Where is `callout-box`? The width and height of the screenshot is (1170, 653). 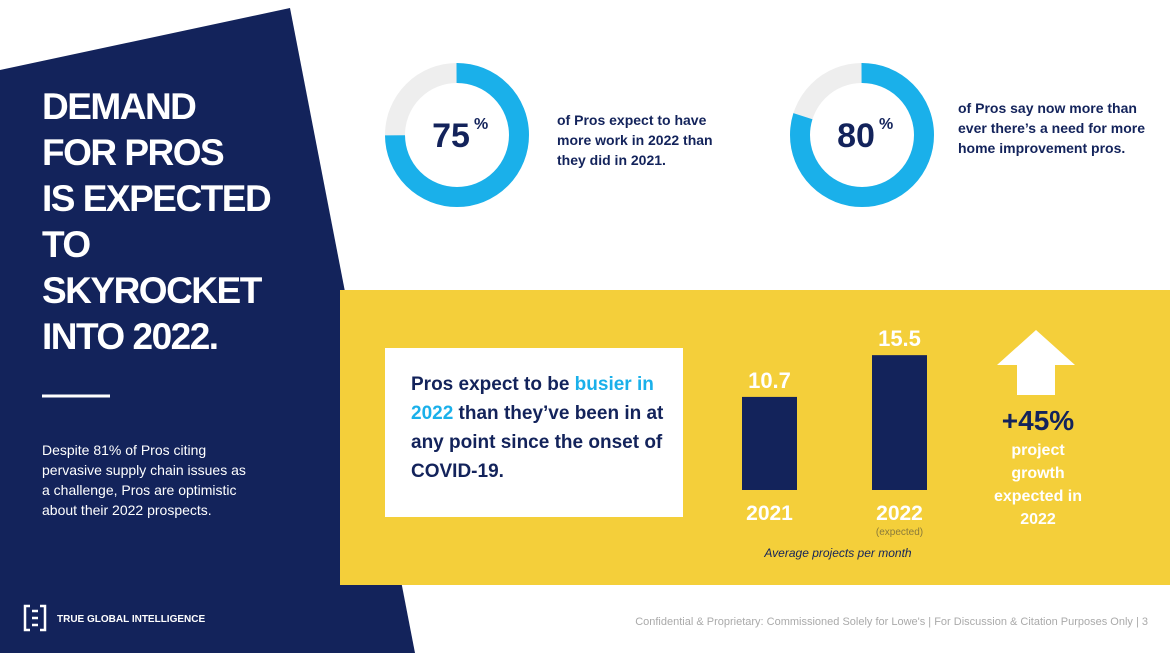 callout-box is located at coordinates (534, 432).